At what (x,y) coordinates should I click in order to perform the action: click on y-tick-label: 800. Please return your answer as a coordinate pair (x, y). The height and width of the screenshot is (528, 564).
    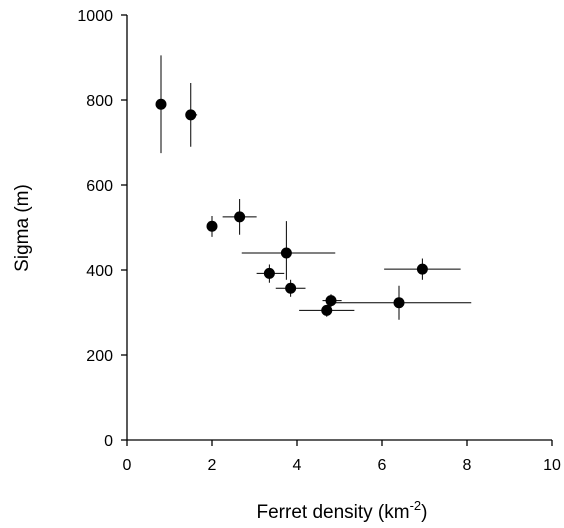
    Looking at the image, I should click on (99, 101).